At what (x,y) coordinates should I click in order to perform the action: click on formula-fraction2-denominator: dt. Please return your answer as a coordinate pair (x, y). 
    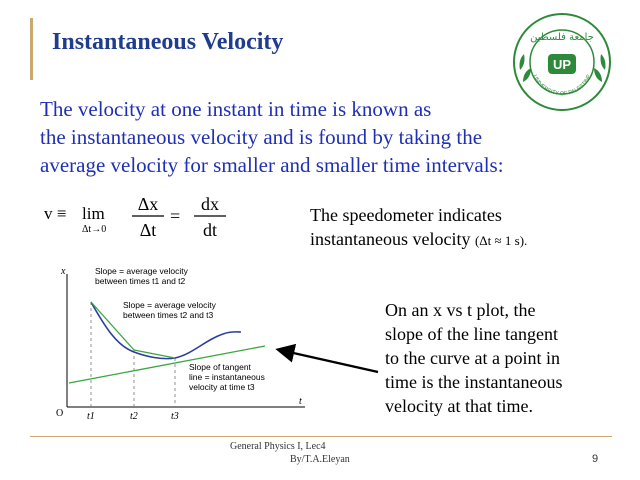
    Looking at the image, I should click on (210, 230).